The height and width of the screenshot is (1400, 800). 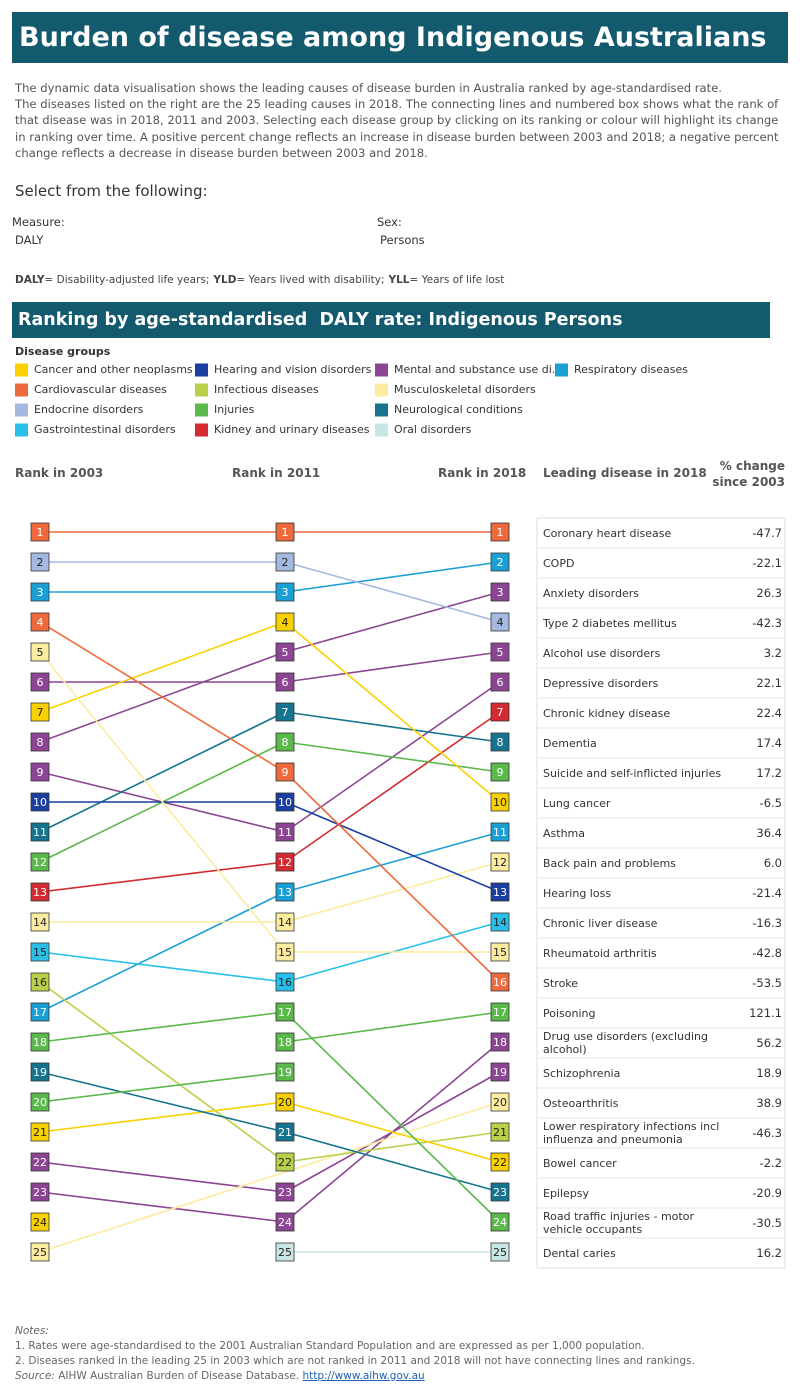 What do you see at coordinates (631, 369) in the screenshot?
I see `legend-label: Respiratory diseases` at bounding box center [631, 369].